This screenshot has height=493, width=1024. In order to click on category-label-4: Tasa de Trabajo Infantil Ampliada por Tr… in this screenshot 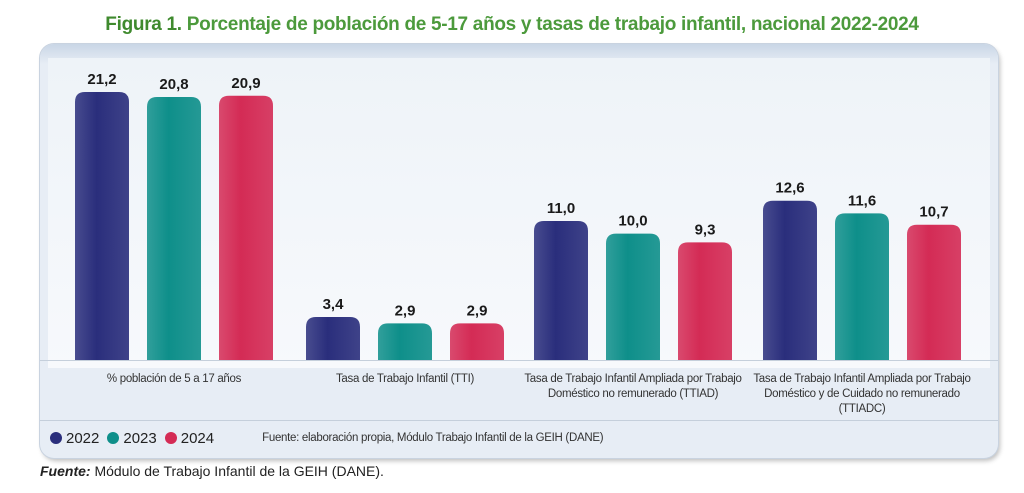, I will do `click(862, 394)`.